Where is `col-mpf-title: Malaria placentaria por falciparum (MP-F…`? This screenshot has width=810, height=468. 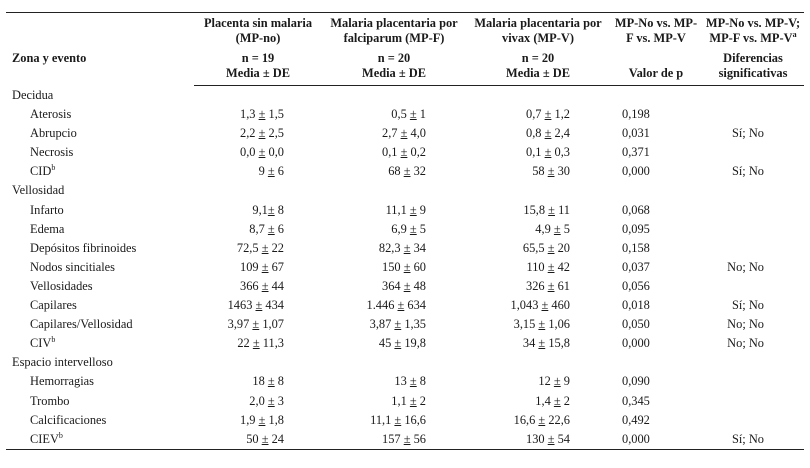 col-mpf-title: Malaria placentaria por falciparum (MP-F… is located at coordinates (394, 30).